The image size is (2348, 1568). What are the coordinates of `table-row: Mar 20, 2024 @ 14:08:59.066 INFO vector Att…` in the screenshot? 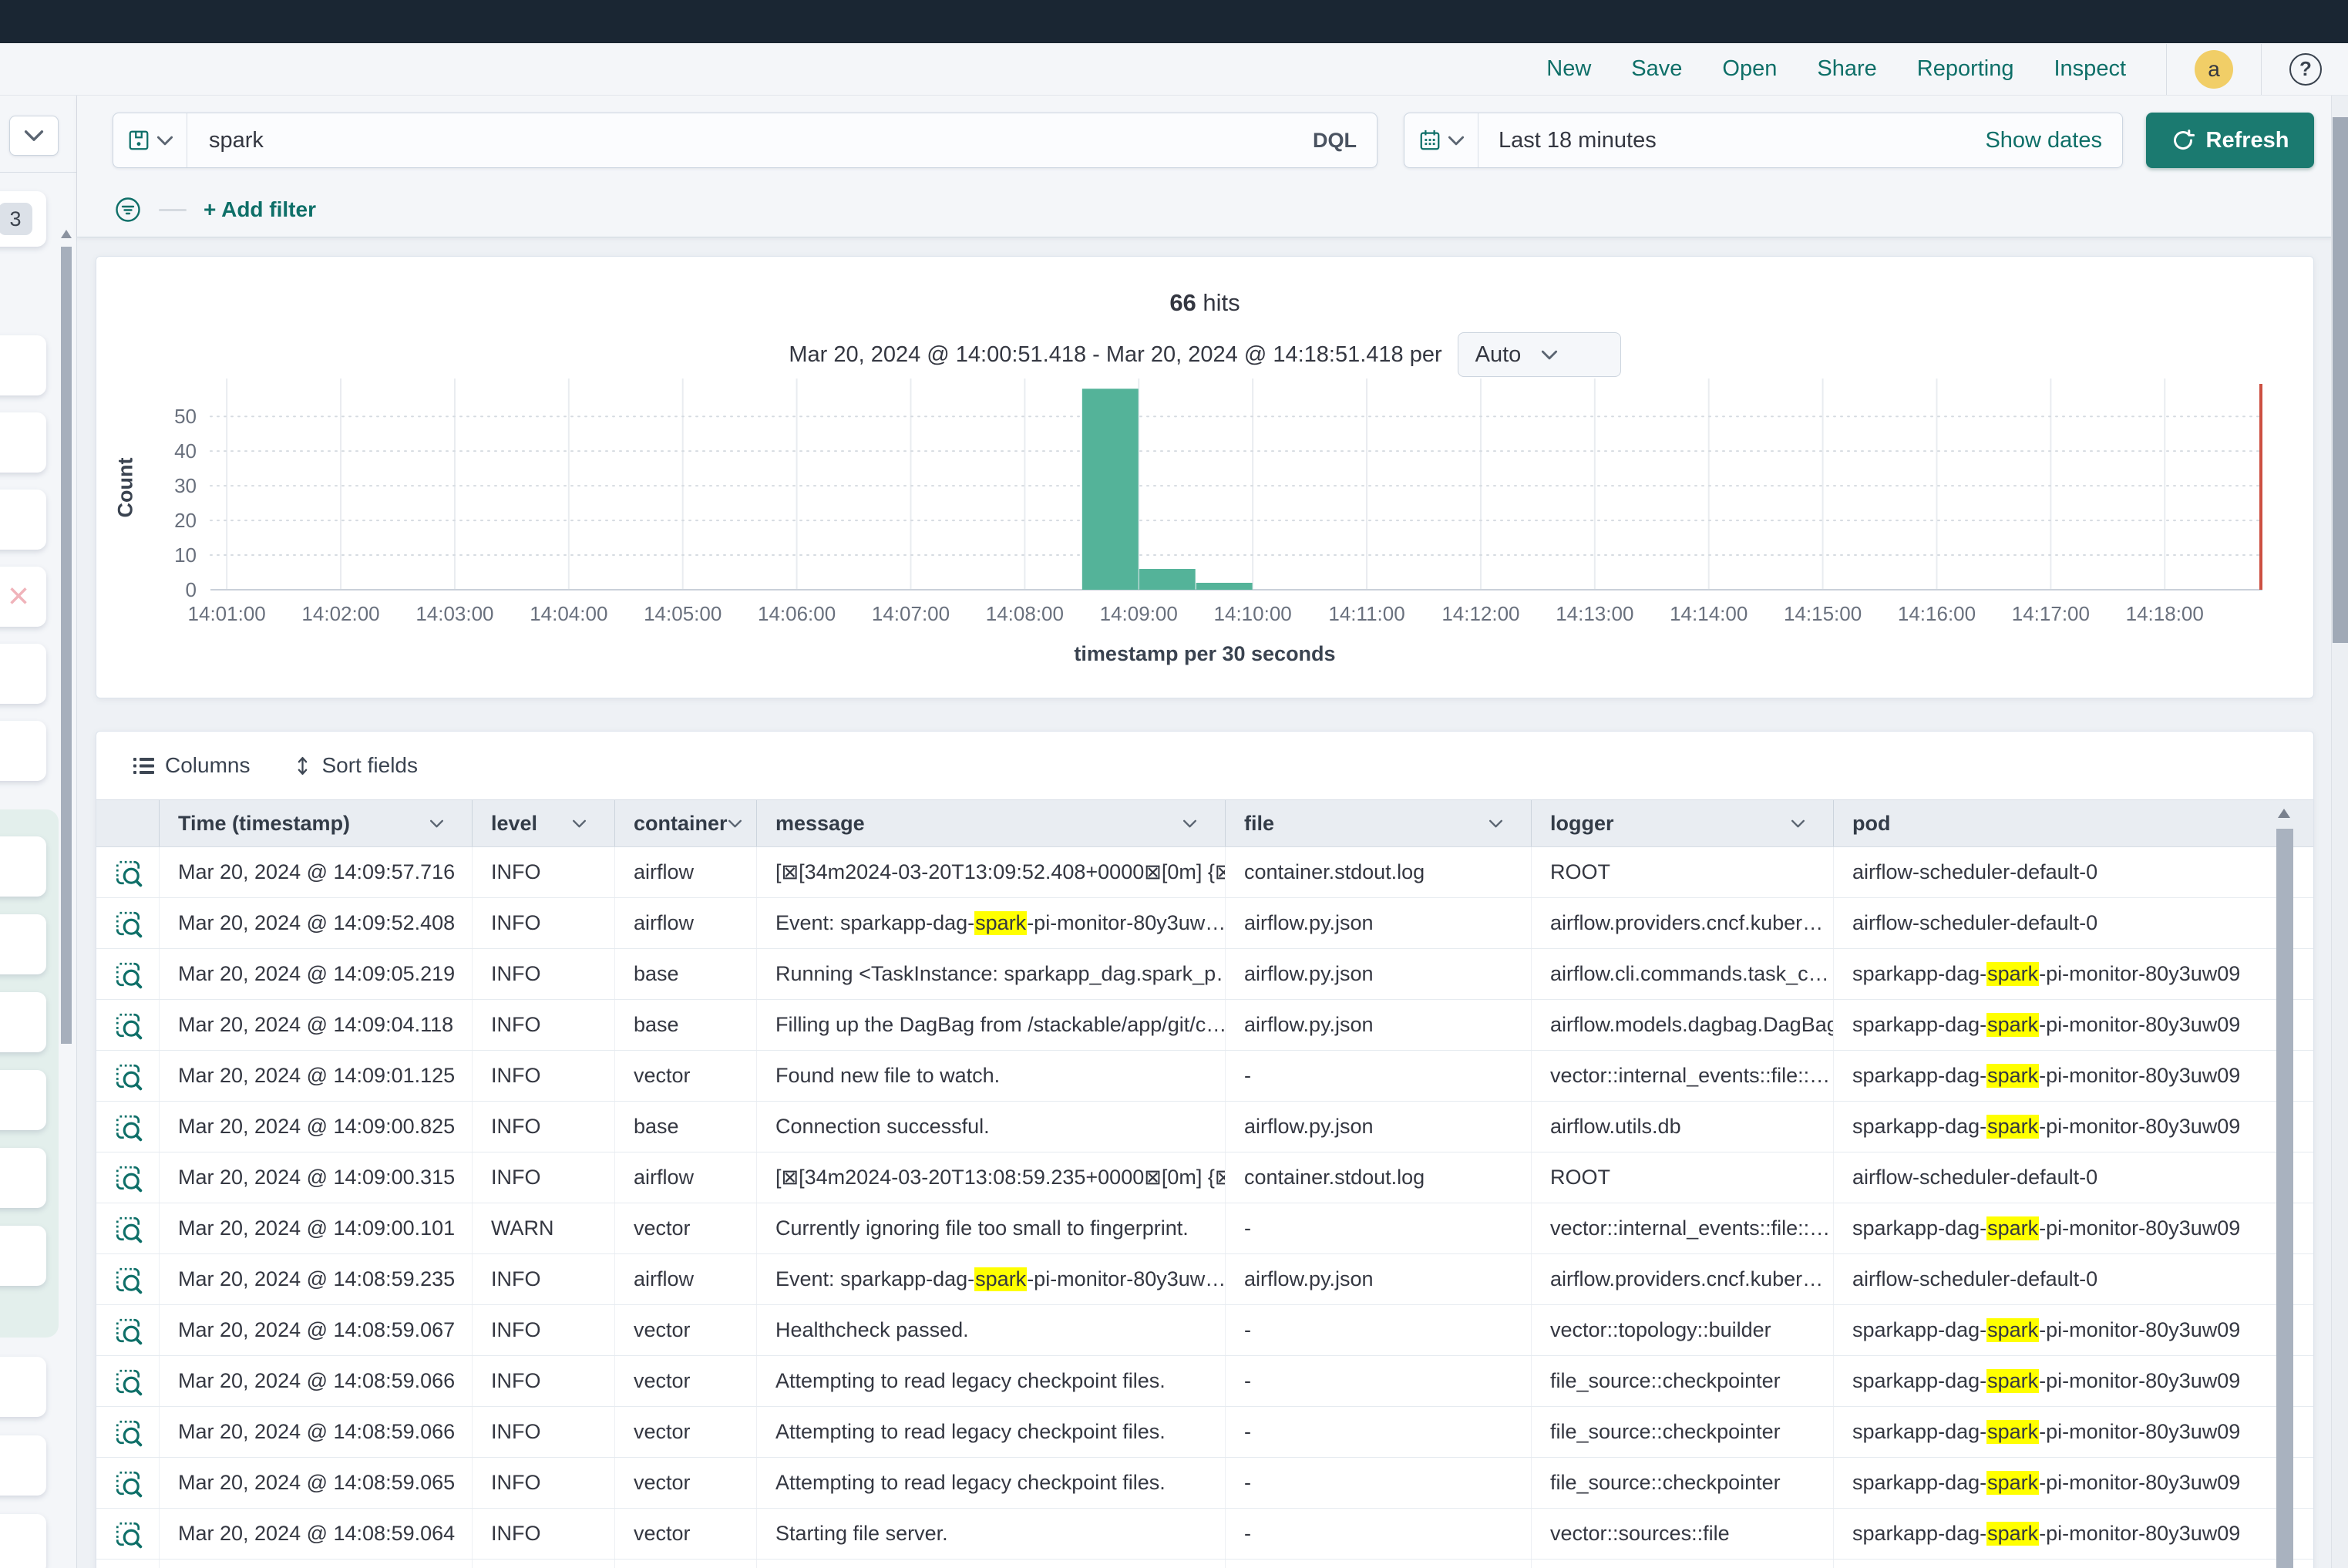 It's located at (1204, 1381).